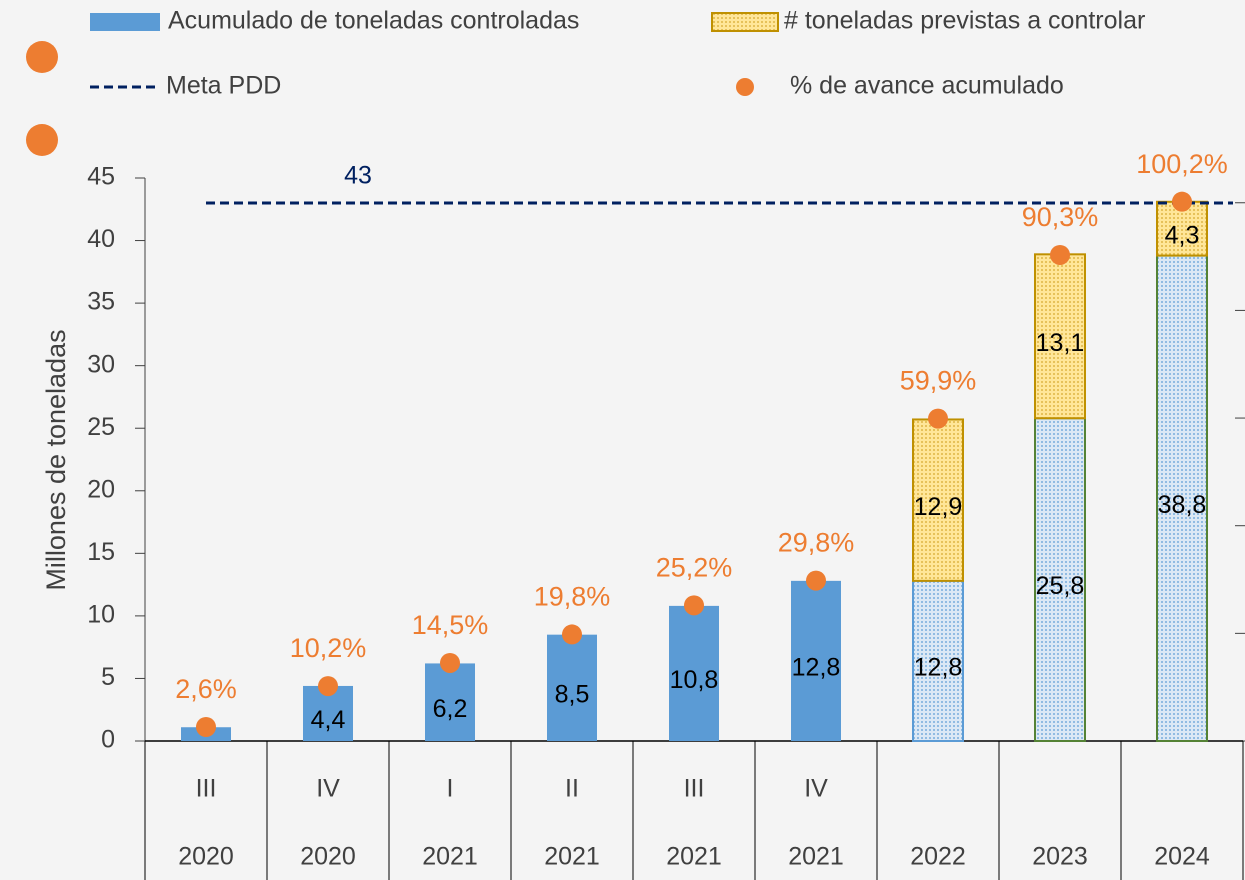 Image resolution: width=1245 pixels, height=880 pixels. What do you see at coordinates (572, 789) in the screenshot?
I see `x-tick-label: II` at bounding box center [572, 789].